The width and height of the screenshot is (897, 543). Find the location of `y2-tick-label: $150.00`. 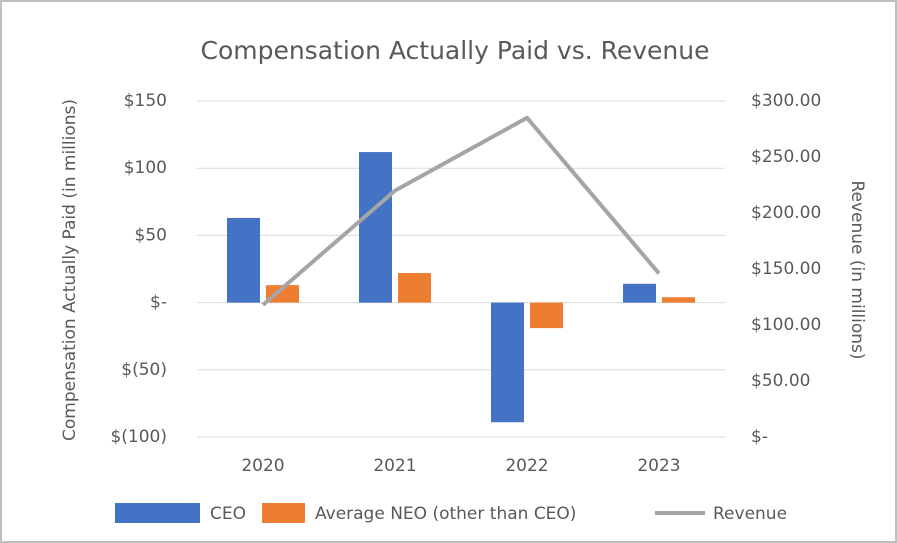

y2-tick-label: $150.00 is located at coordinates (786, 269).